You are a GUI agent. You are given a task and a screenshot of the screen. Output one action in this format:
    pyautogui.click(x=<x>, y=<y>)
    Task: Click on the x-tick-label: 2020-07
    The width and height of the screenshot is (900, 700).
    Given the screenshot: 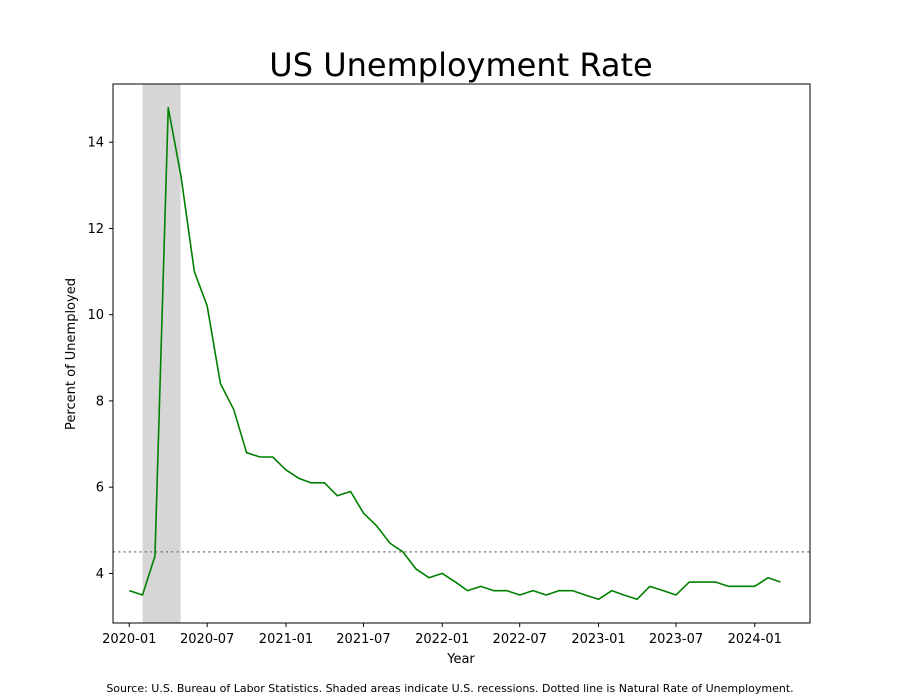 What is the action you would take?
    pyautogui.click(x=207, y=639)
    